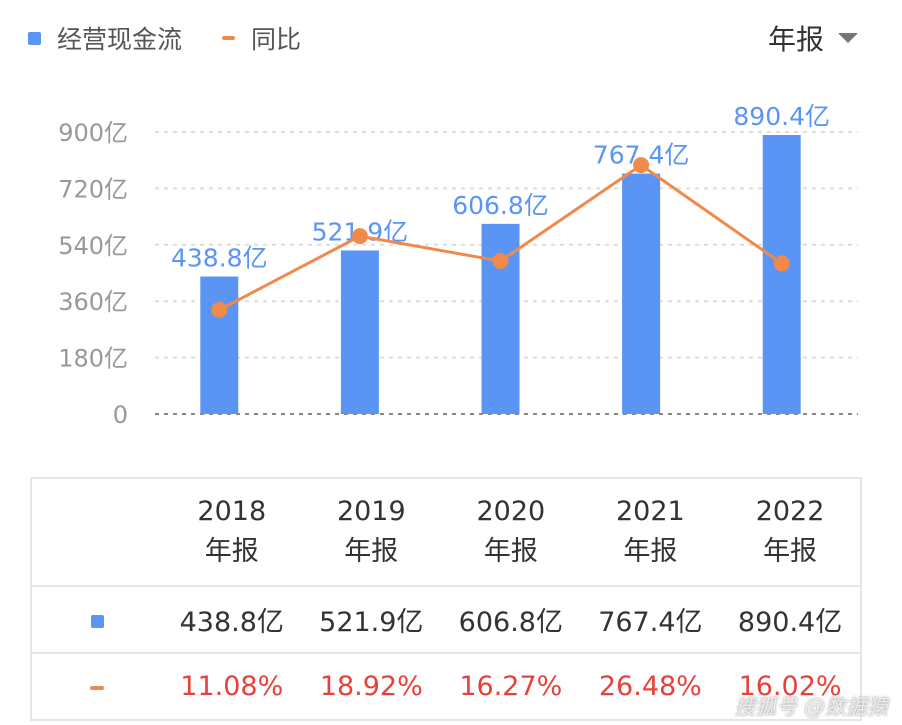 This screenshot has width=902, height=725. What do you see at coordinates (511, 686) in the screenshot?
I see `cell: 16.27%` at bounding box center [511, 686].